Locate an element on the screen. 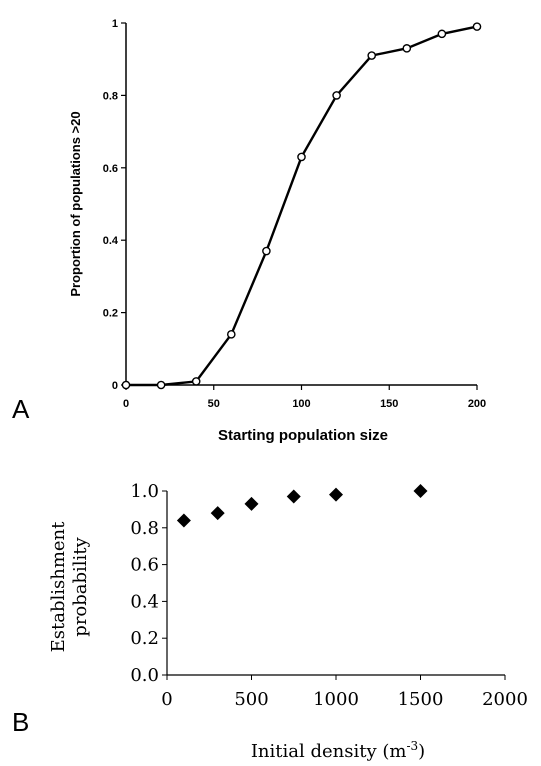 The width and height of the screenshot is (541, 766). panel-a-x-tick-label: 0 is located at coordinates (126, 404).